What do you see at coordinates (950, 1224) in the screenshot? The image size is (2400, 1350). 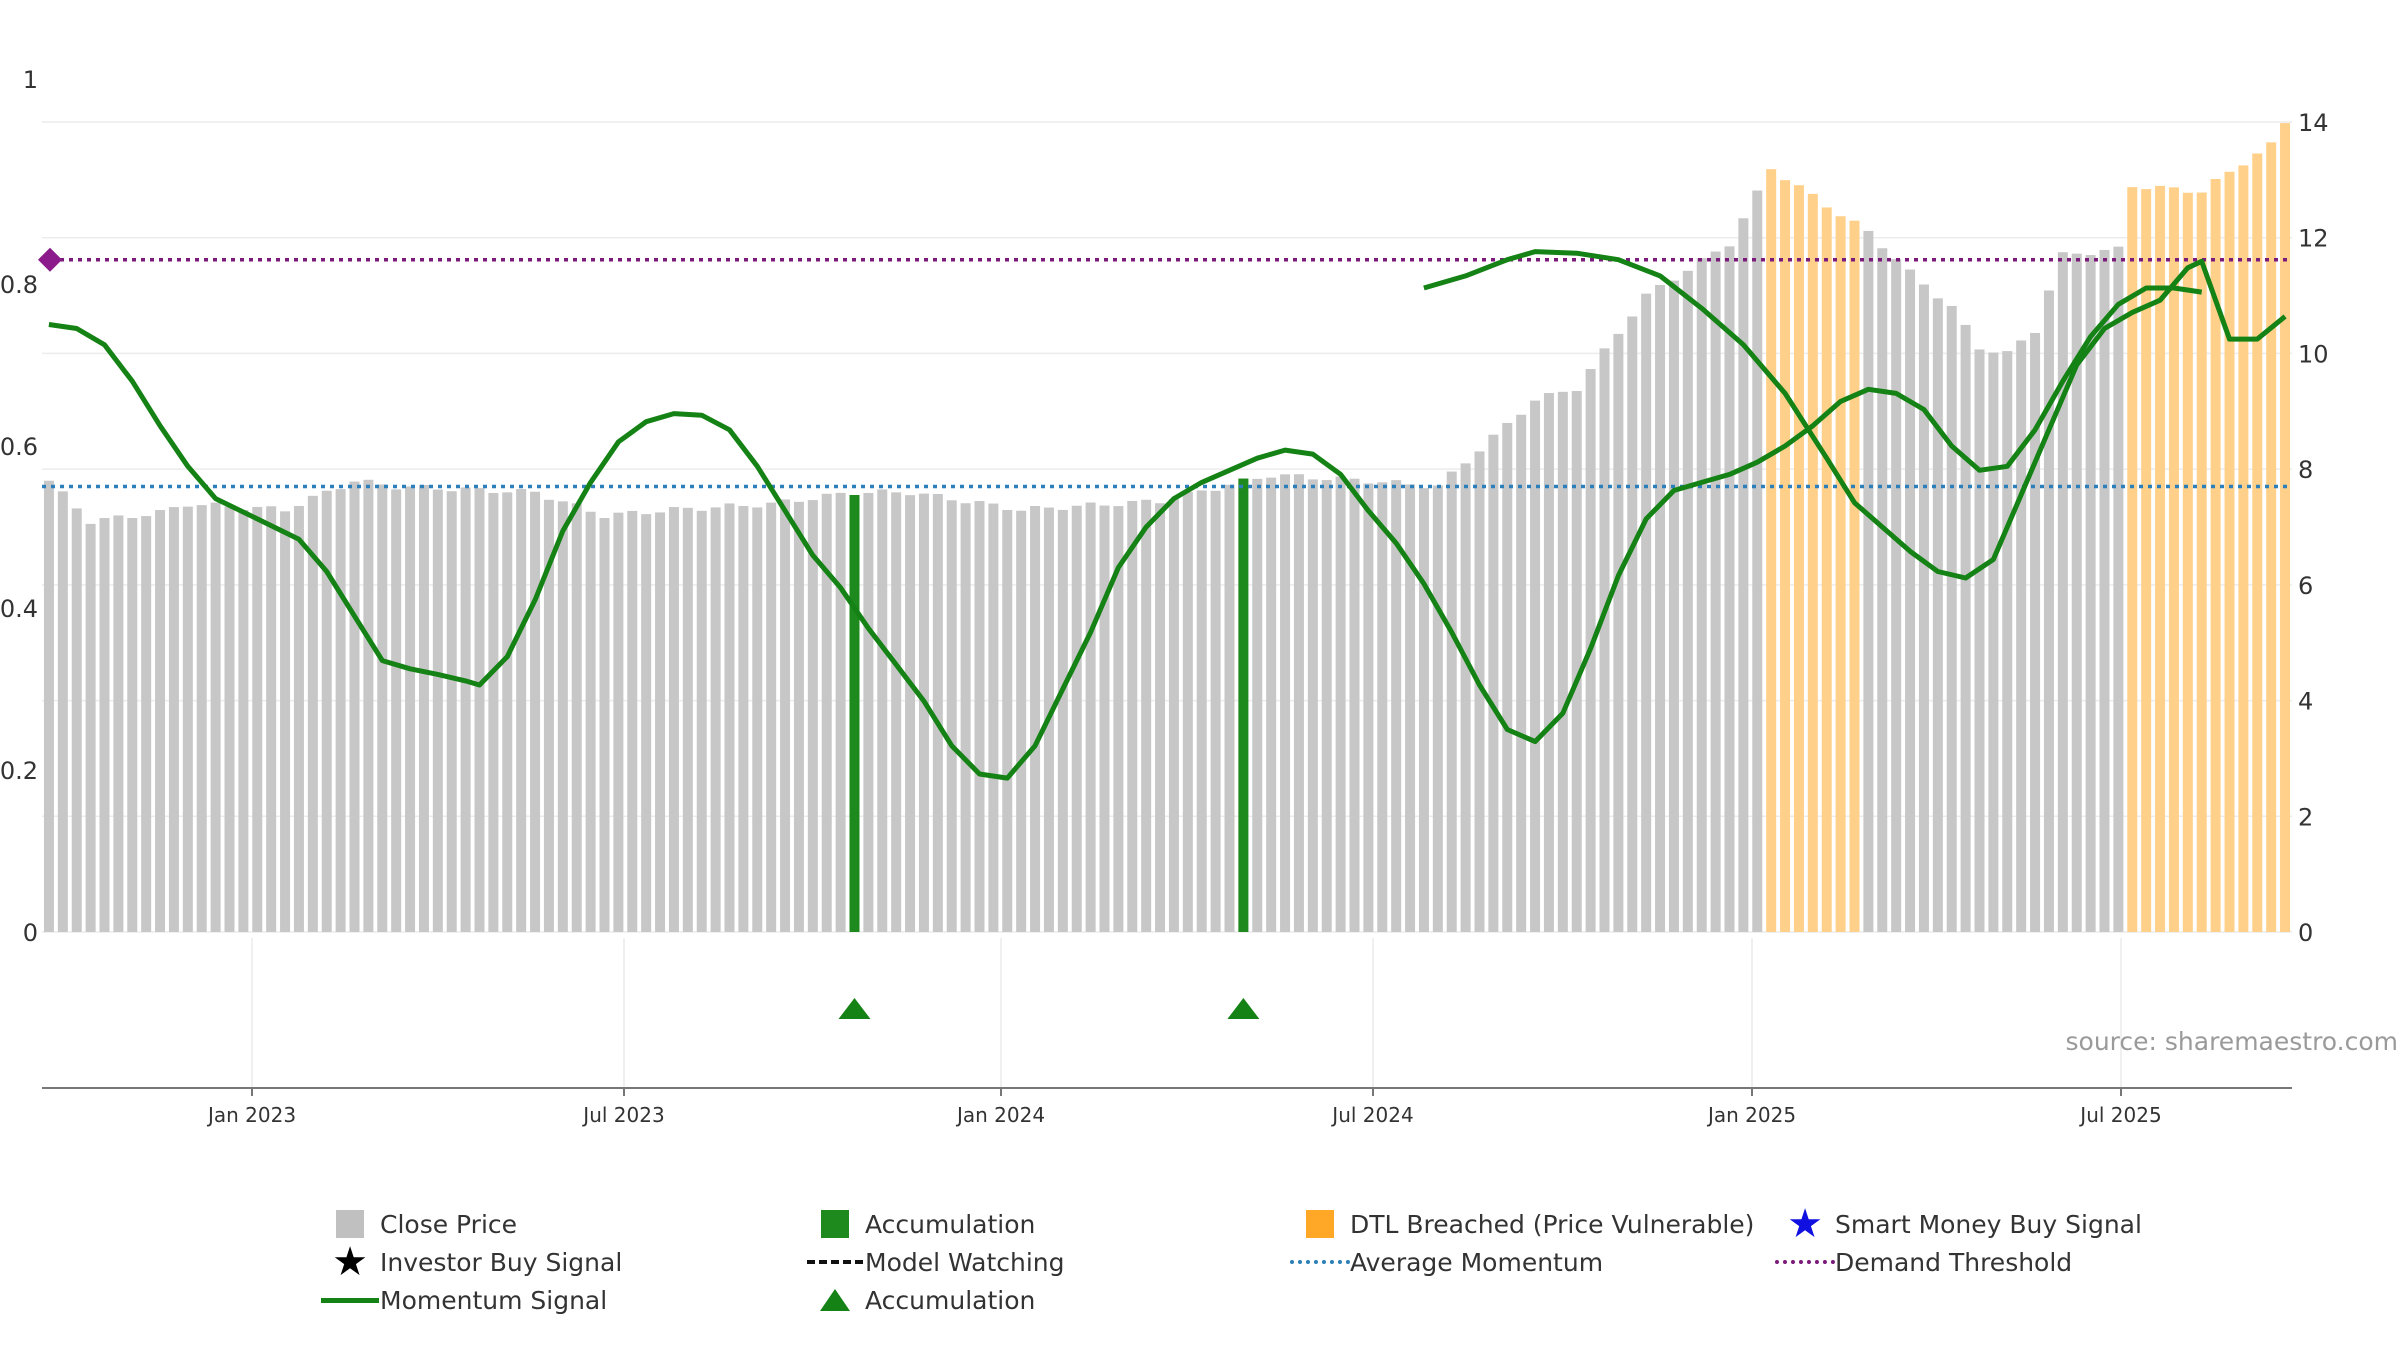 I see `legend-accumulation-bar-label: Accumulation` at bounding box center [950, 1224].